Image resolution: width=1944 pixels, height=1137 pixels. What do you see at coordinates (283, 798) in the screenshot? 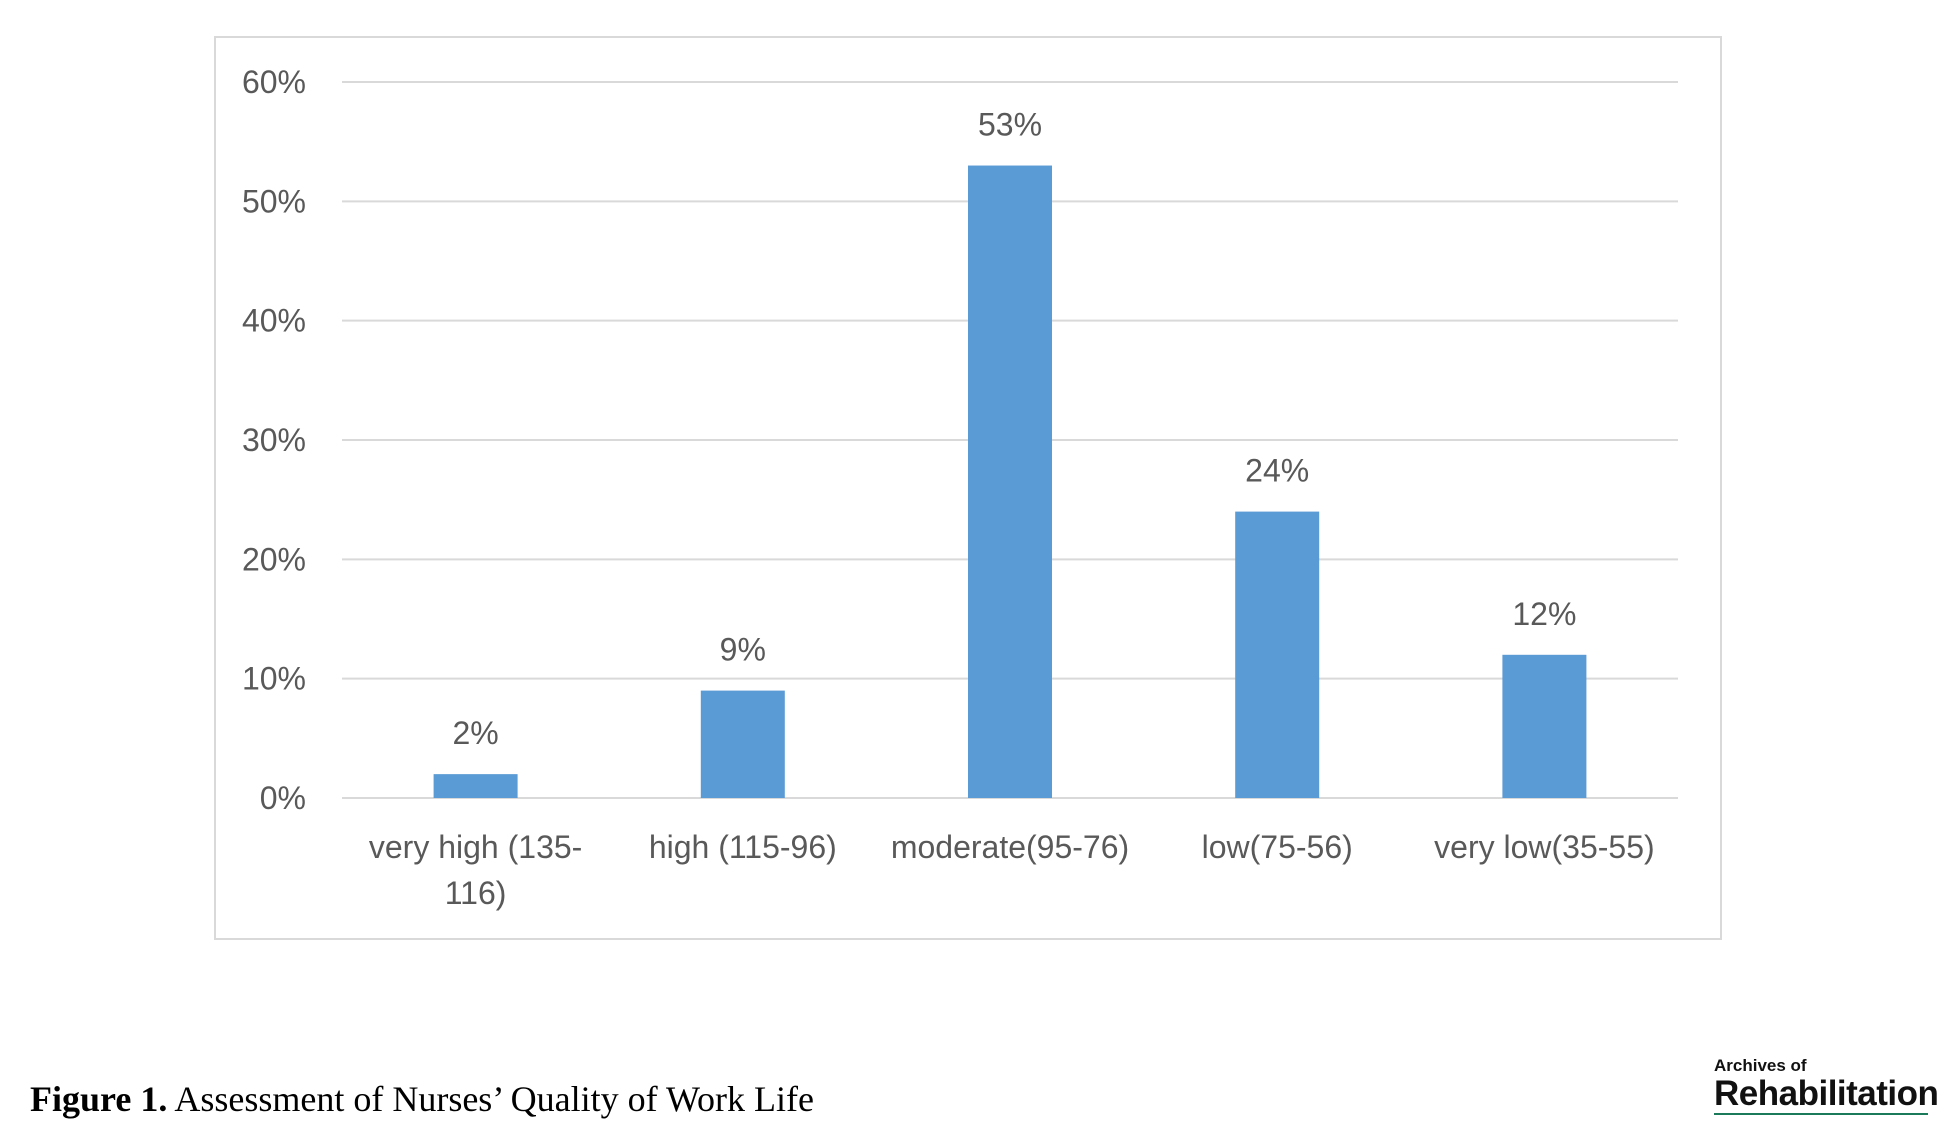
I see `y-tick-label: 0%` at bounding box center [283, 798].